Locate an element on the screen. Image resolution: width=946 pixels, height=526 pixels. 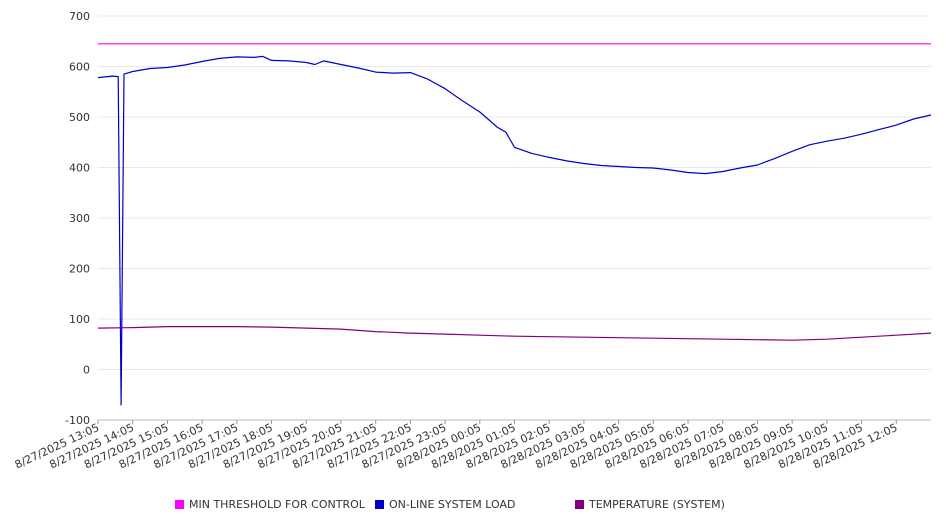
y-tick-label: 500 is located at coordinates (79, 117).